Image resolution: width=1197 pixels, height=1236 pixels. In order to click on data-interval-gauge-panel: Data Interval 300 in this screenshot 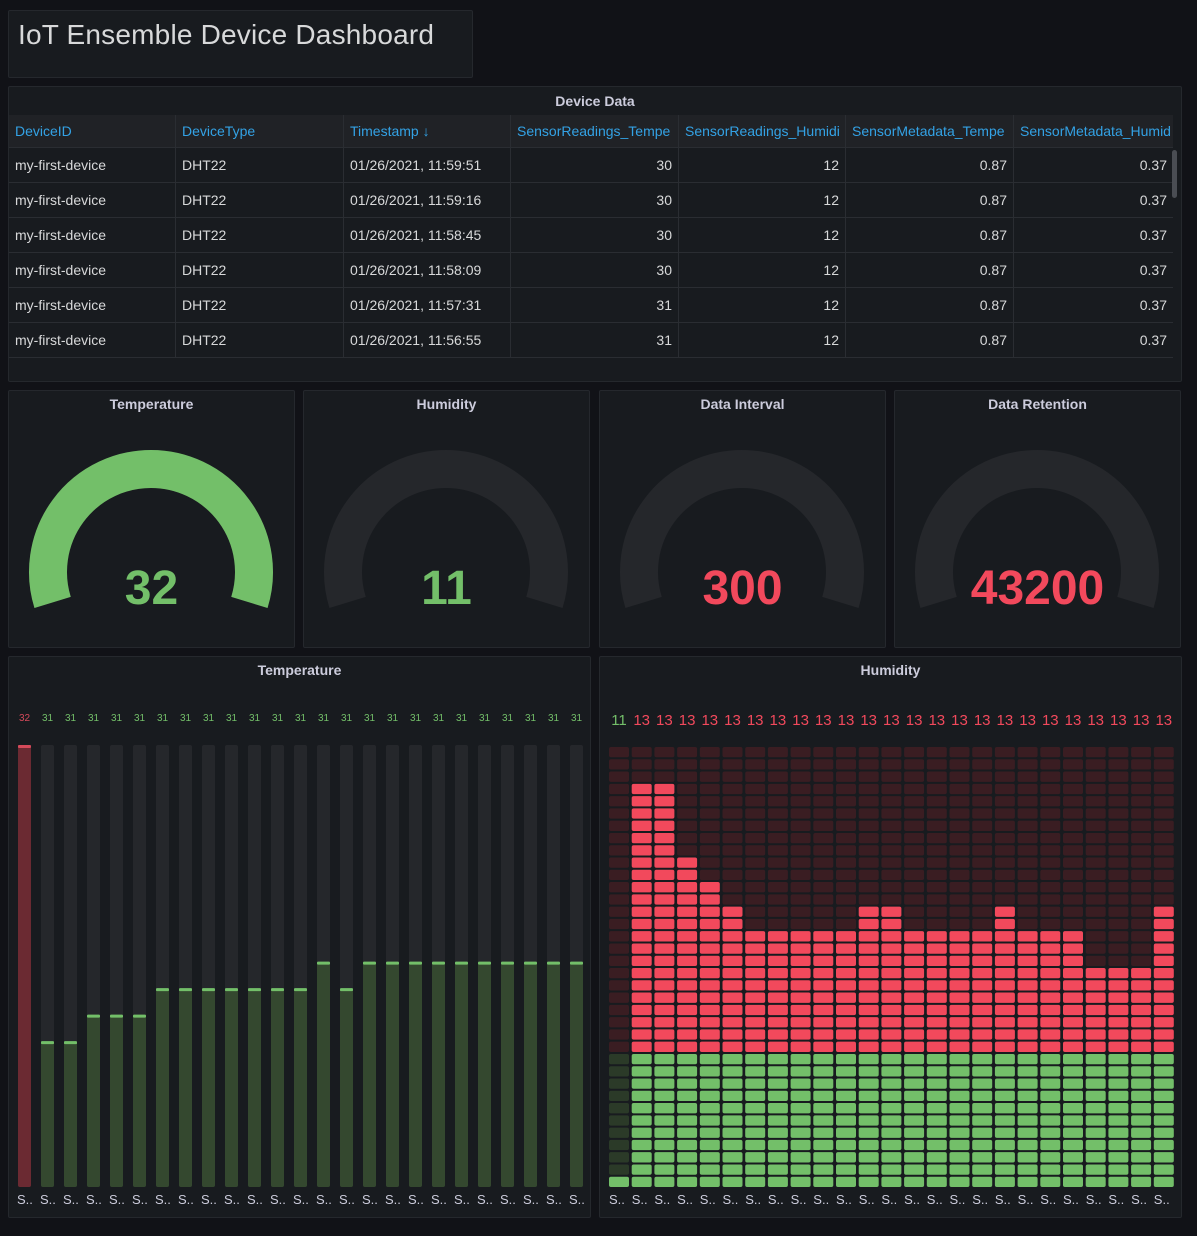, I will do `click(742, 519)`.